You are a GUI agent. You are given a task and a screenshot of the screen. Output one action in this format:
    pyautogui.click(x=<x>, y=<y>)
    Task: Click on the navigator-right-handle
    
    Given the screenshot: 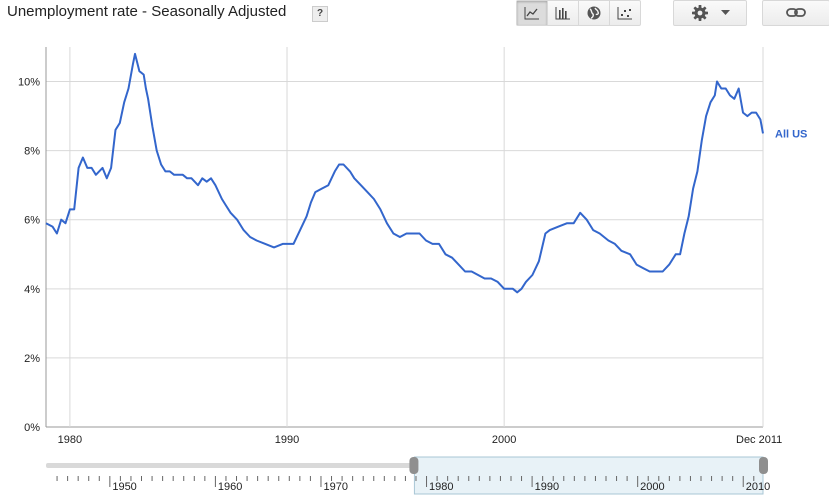 What is the action you would take?
    pyautogui.click(x=763, y=465)
    